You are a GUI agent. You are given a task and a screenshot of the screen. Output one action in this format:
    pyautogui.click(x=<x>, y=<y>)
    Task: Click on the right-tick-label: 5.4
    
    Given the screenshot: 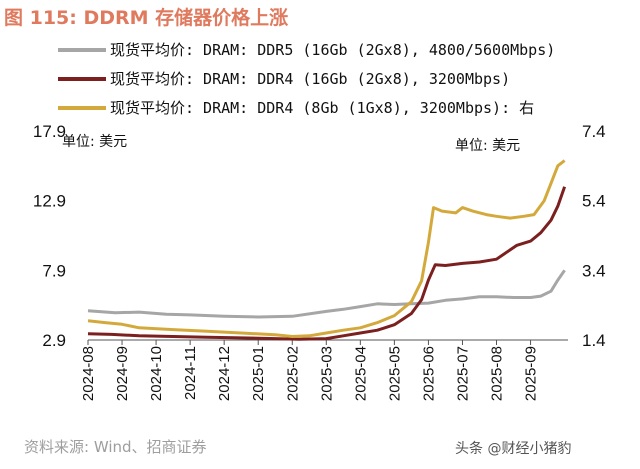 What is the action you would take?
    pyautogui.click(x=594, y=201)
    